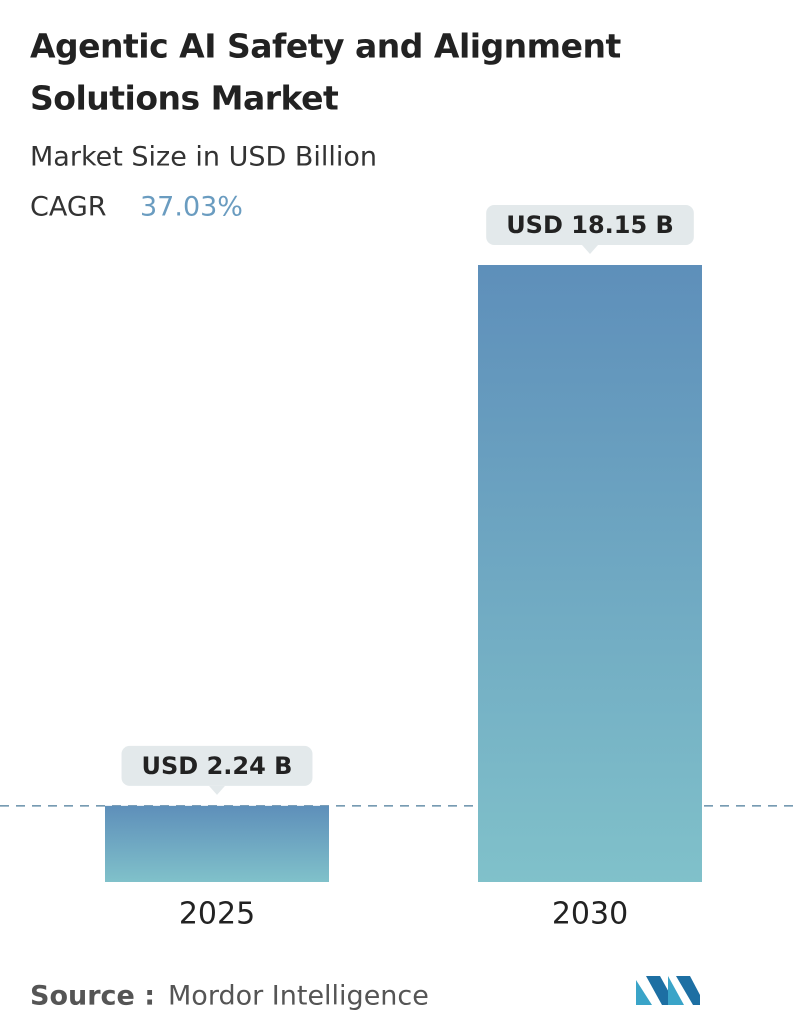 Image resolution: width=796 pixels, height=1034 pixels. What do you see at coordinates (217, 914) in the screenshot?
I see `x-tick-label: 2025` at bounding box center [217, 914].